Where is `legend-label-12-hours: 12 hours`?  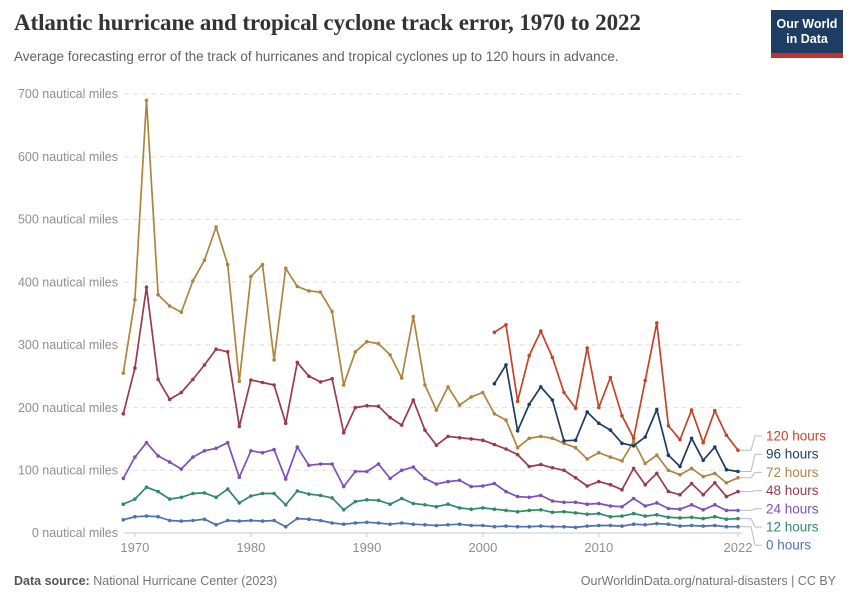
legend-label-12-hours: 12 hours is located at coordinates (792, 527).